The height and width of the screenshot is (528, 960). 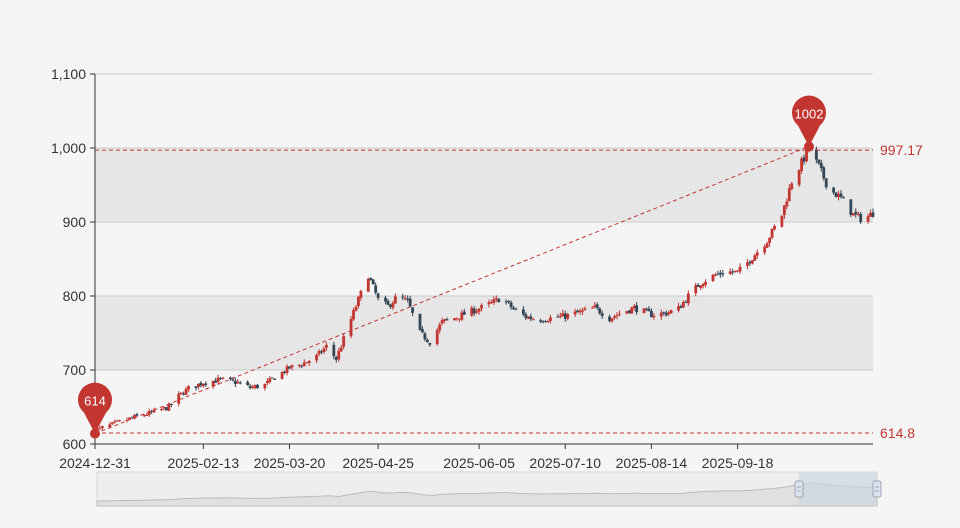 I want to click on zoom-window, so click(x=838, y=489).